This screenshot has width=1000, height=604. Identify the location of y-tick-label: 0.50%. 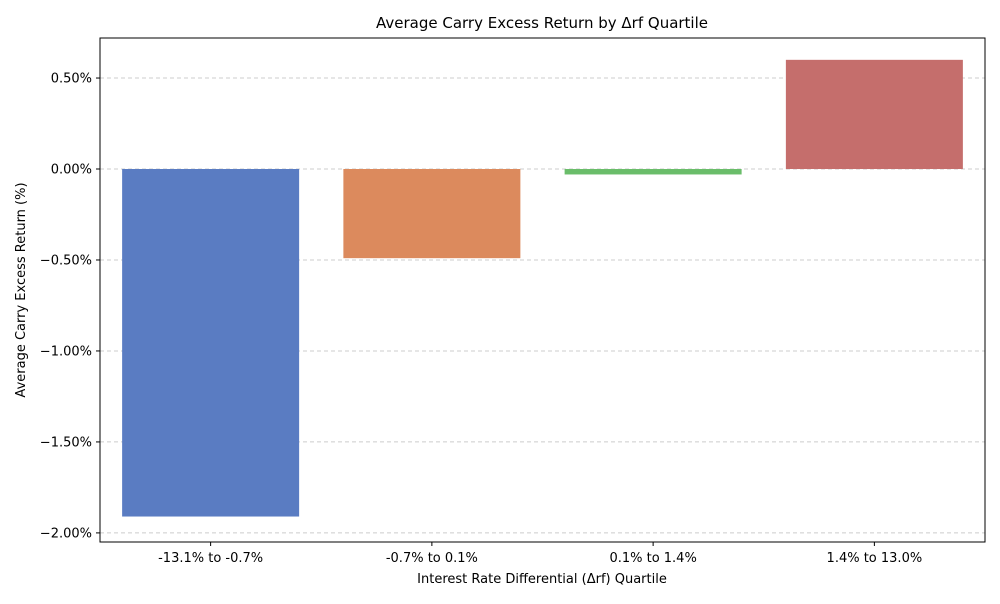
(71, 79).